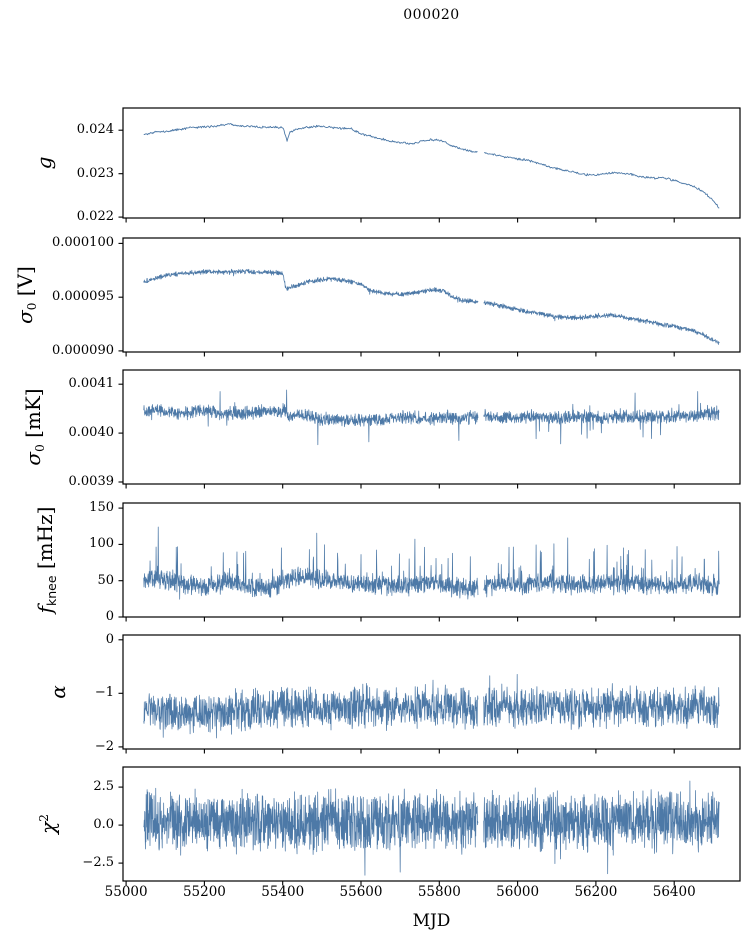 The height and width of the screenshot is (944, 749). I want to click on x-tick-label: 55000, so click(126, 892).